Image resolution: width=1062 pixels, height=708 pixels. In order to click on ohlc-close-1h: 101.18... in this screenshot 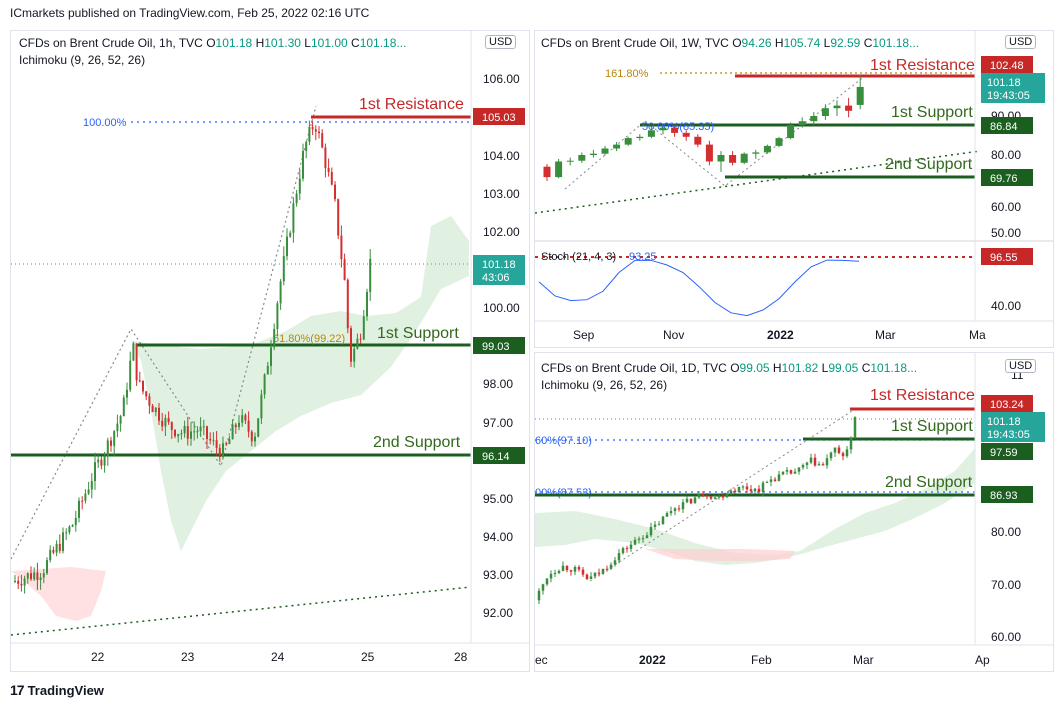, I will do `click(383, 43)`.